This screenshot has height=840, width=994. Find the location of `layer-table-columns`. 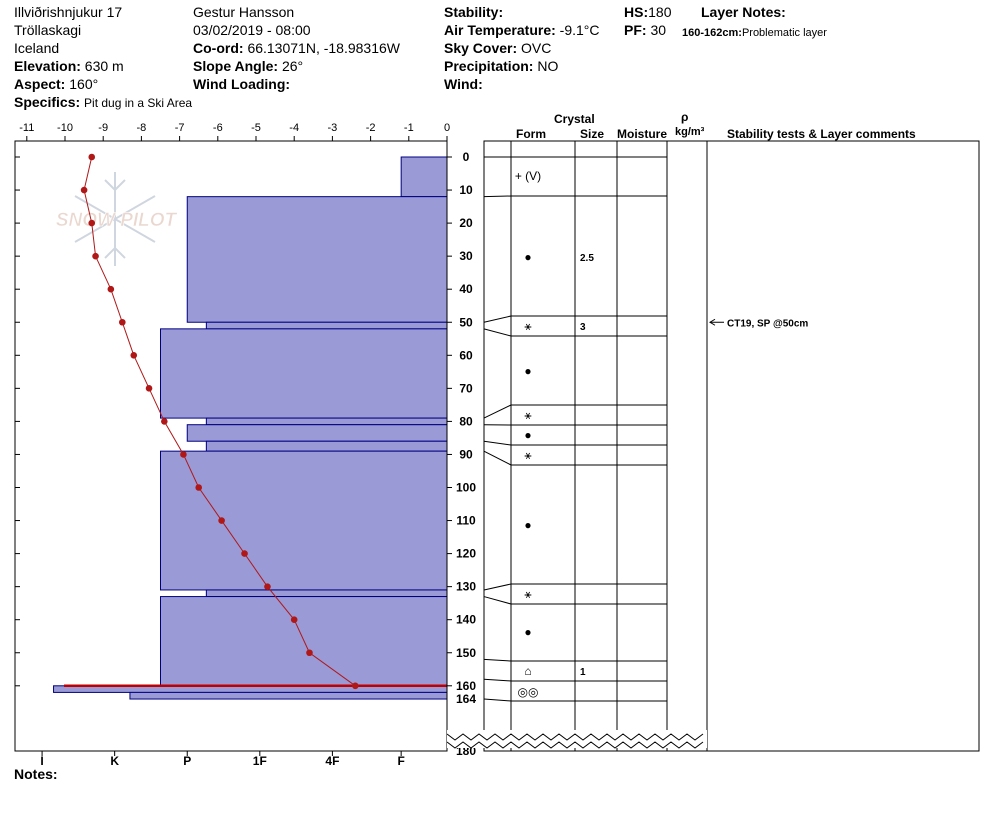

layer-table-columns is located at coordinates (609, 446).